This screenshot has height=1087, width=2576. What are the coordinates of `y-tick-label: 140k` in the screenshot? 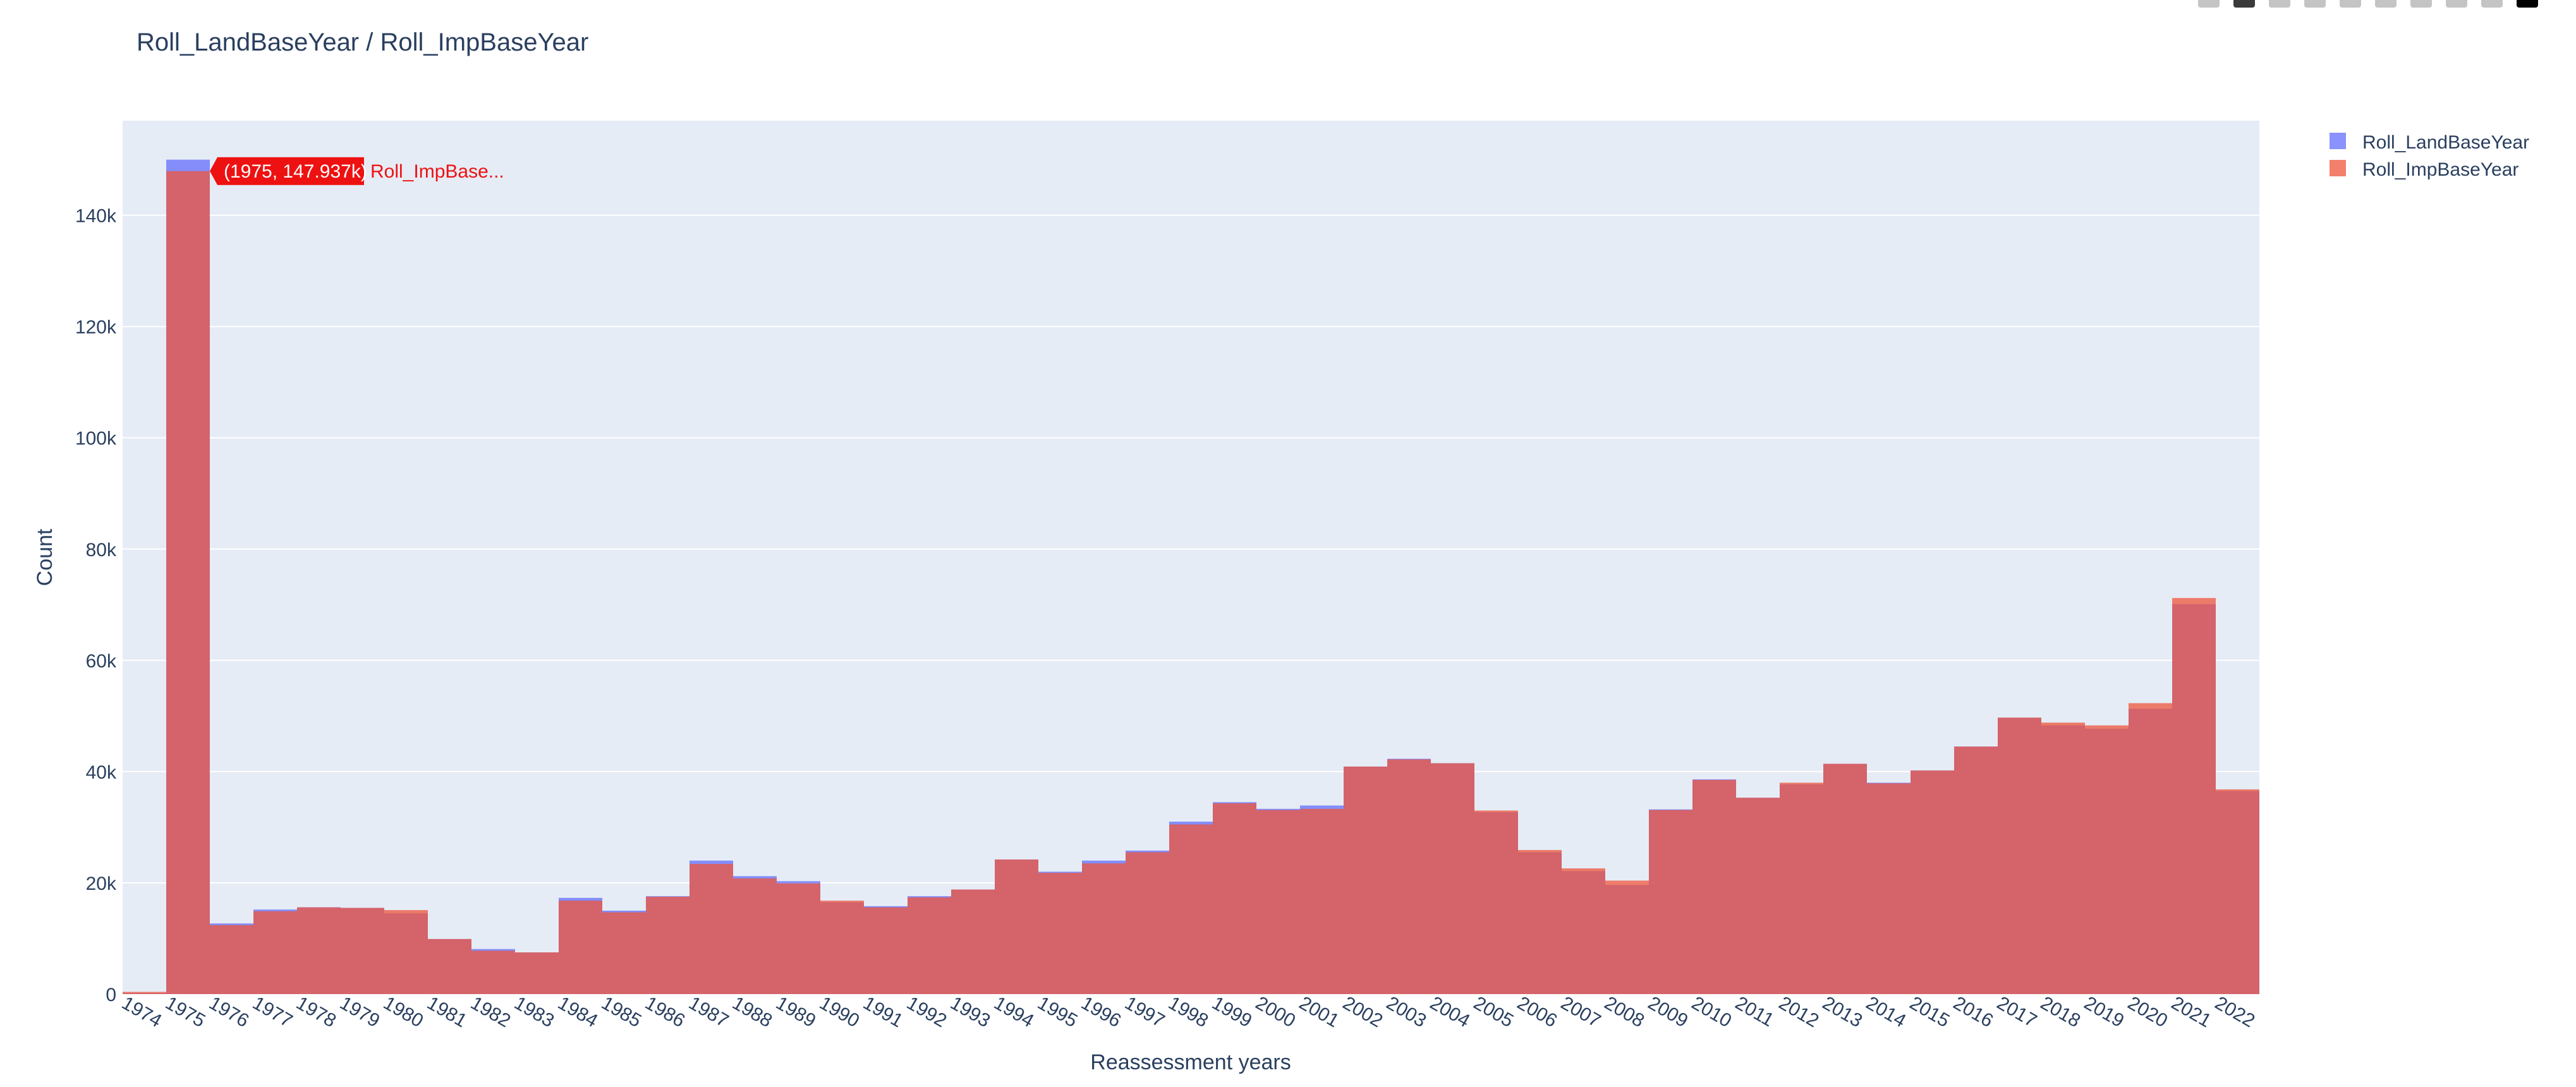 It's located at (96, 216).